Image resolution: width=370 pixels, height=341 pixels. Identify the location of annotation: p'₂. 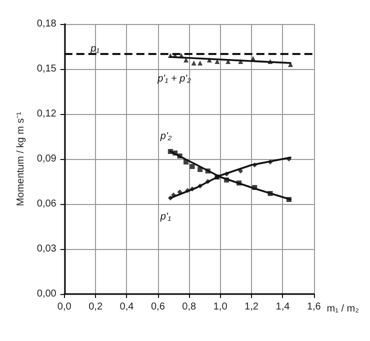
(165, 136).